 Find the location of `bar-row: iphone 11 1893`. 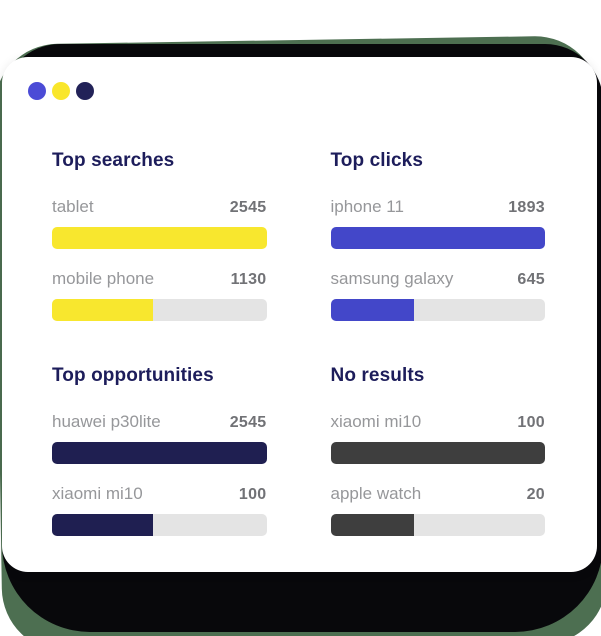

bar-row: iphone 11 1893 is located at coordinates (438, 223).